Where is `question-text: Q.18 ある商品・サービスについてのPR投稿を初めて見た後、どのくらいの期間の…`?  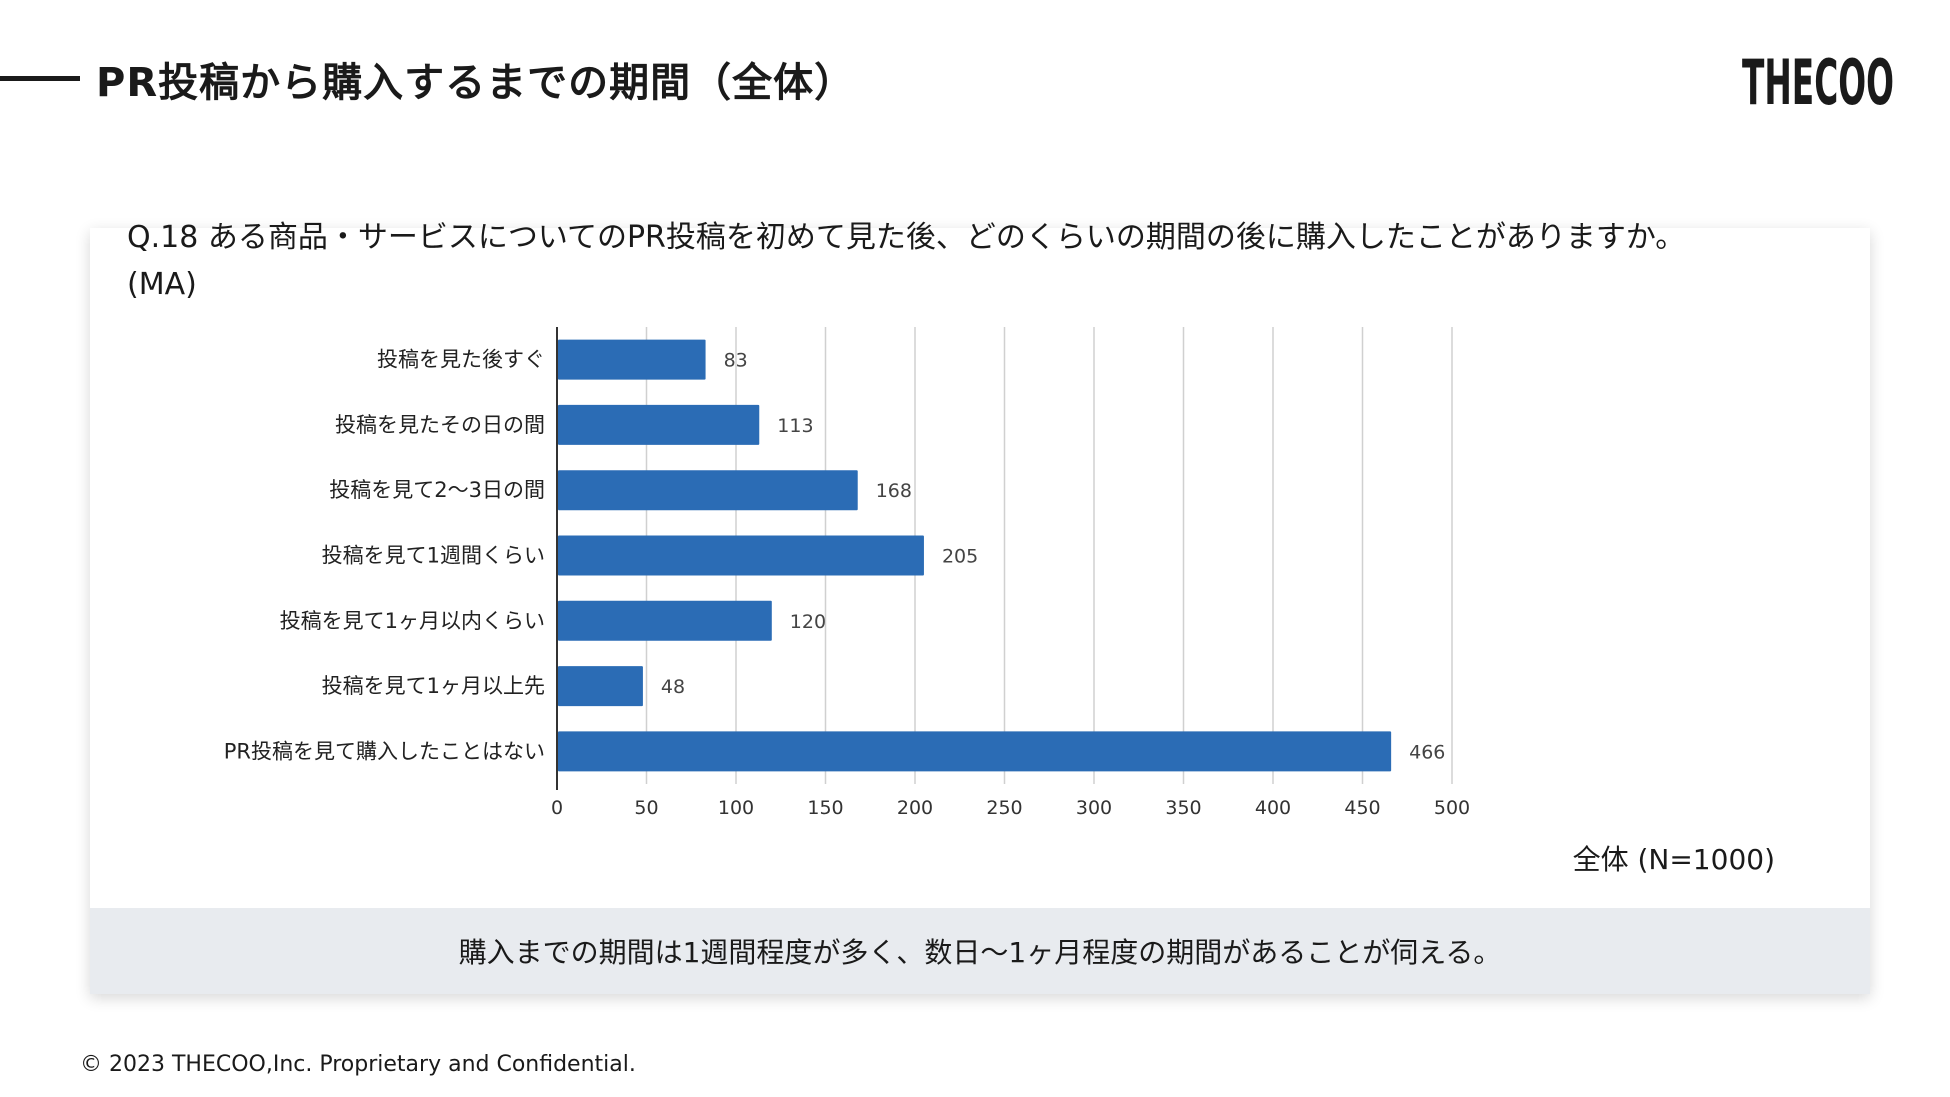 question-text: Q.18 ある商品・サービスについてのPR投稿を初めて見た後、どのくらいの期間の… is located at coordinates (977, 261).